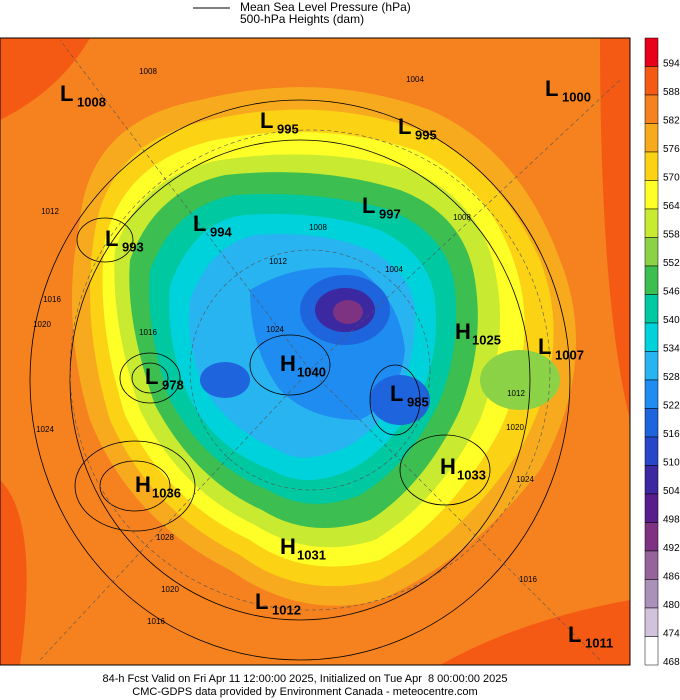 The height and width of the screenshot is (700, 680). What do you see at coordinates (569, 354) in the screenshot?
I see `center-value: 1007` at bounding box center [569, 354].